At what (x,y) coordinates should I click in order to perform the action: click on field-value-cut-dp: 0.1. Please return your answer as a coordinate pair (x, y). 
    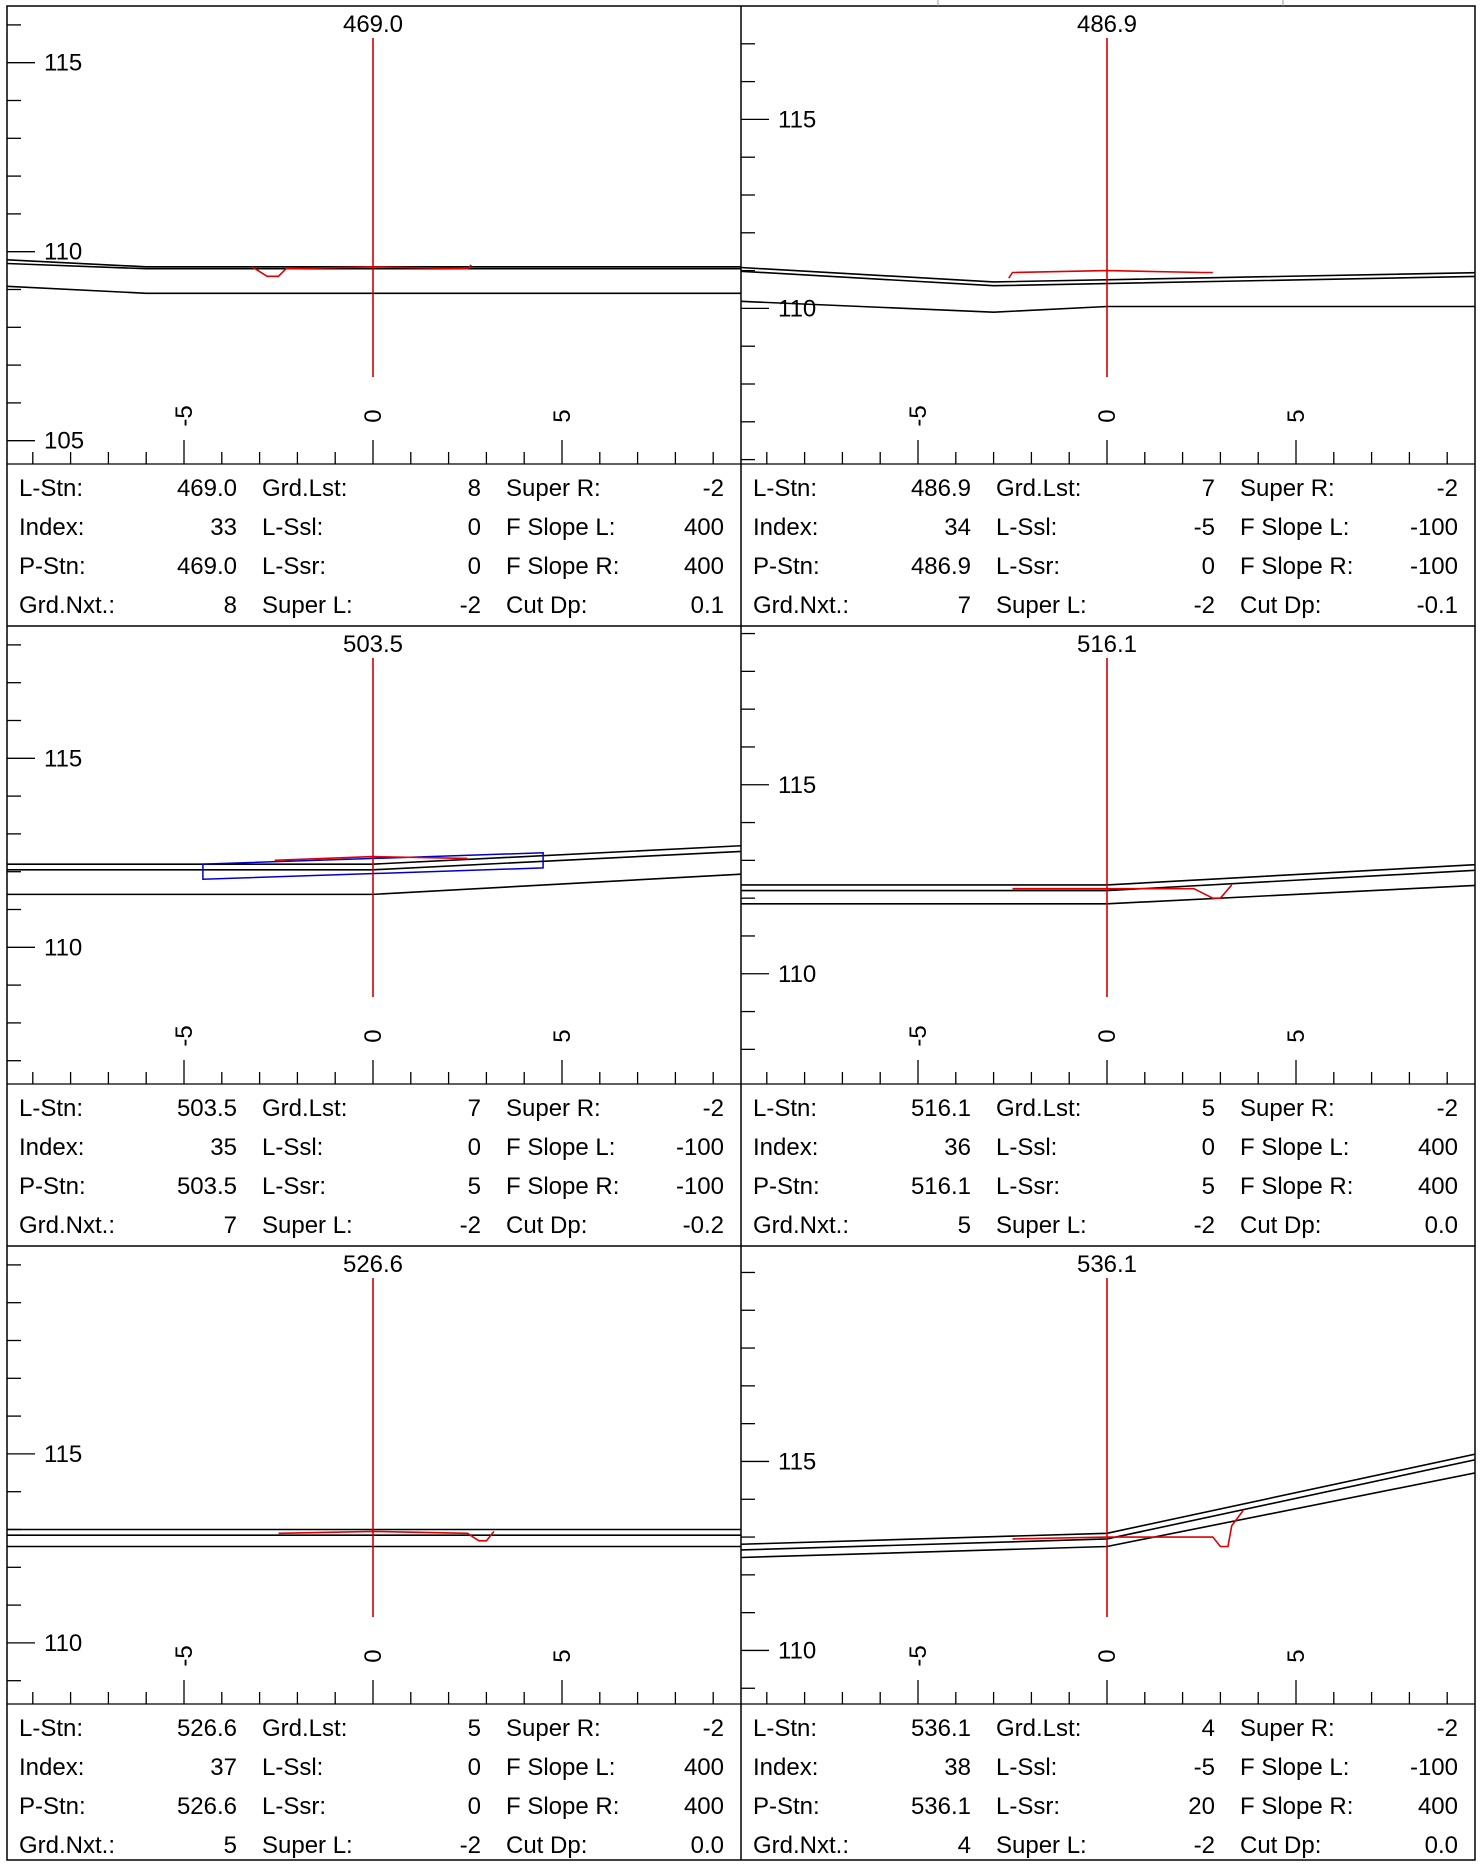
    Looking at the image, I should click on (707, 605).